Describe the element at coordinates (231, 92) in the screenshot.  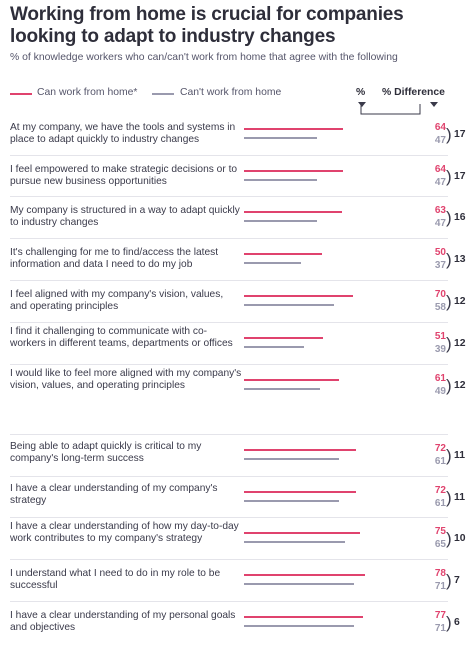
I see `legend-label-cannot: Can't work from home` at that location.